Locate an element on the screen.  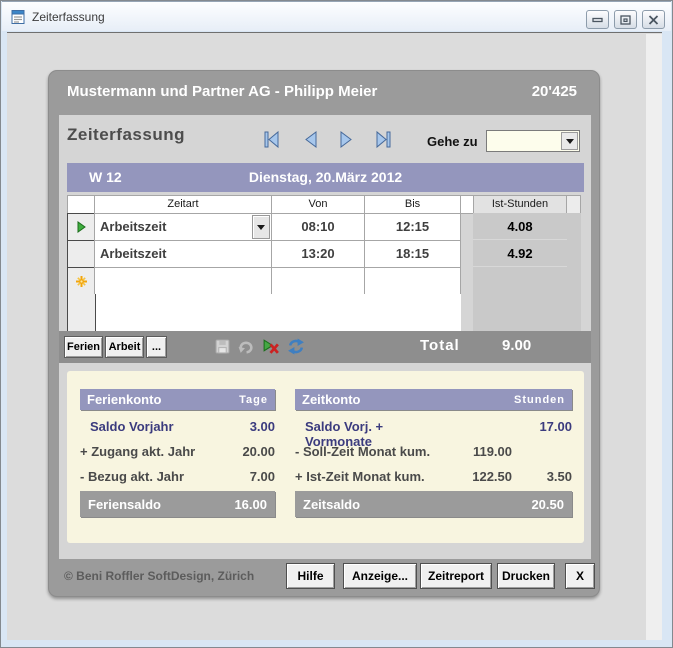
goto-label: Gehe zu is located at coordinates (452, 141).